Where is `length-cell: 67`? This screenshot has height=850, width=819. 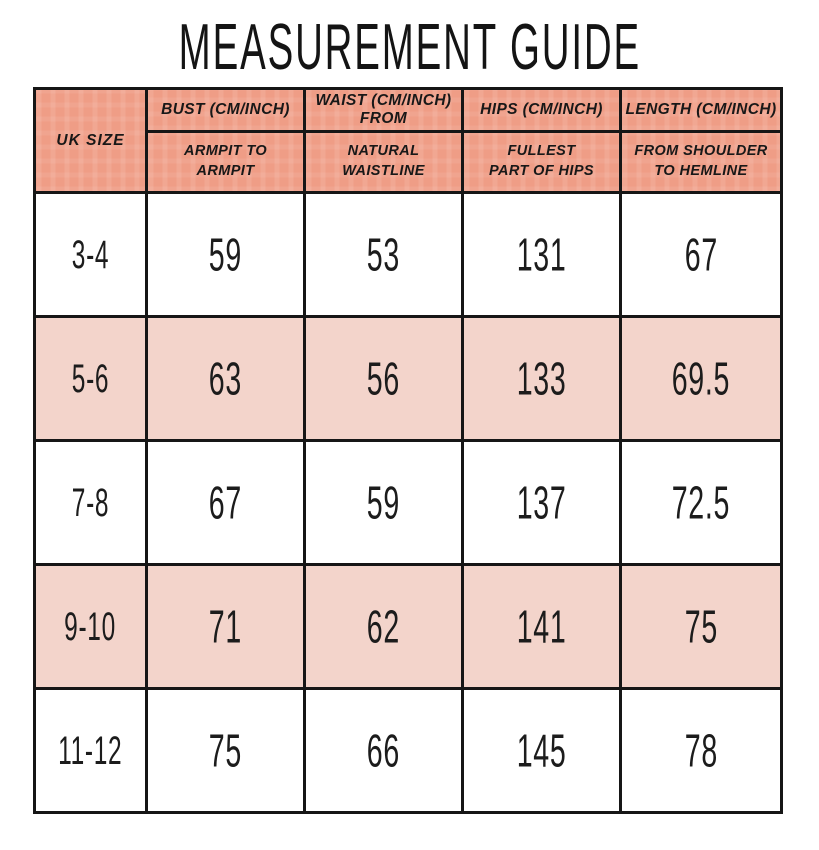
length-cell: 67 is located at coordinates (701, 254).